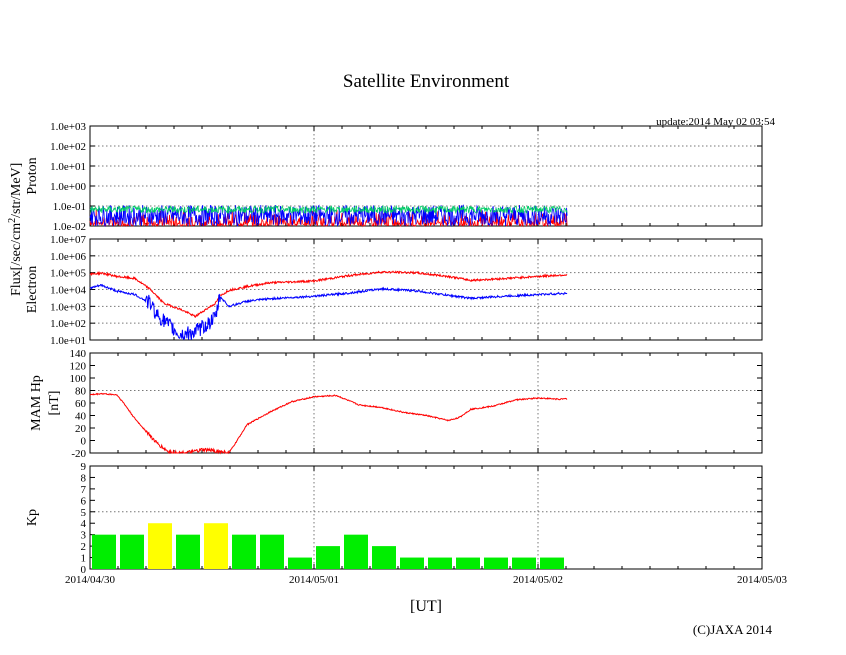 This screenshot has width=846, height=655. Describe the element at coordinates (84, 490) in the screenshot. I see `y-tick-label: 7` at that location.